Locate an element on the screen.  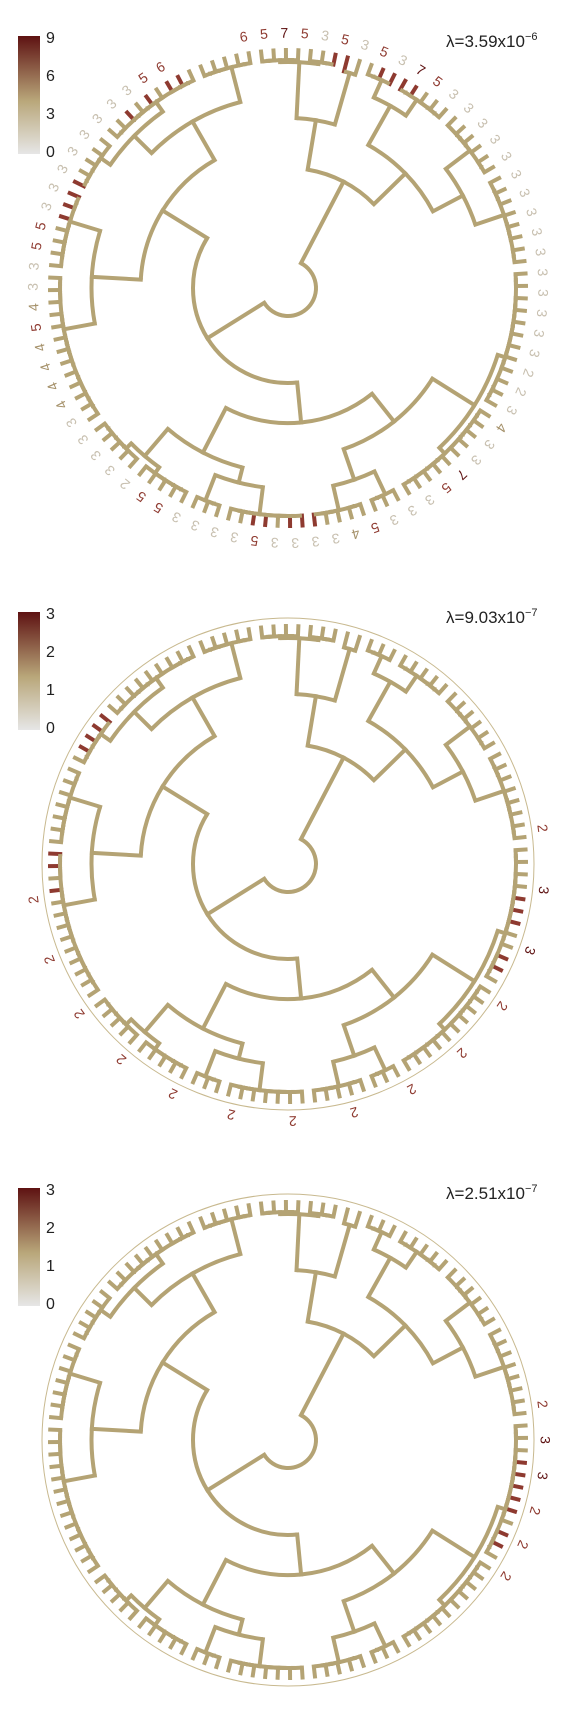
legend-tick: 1 is located at coordinates (50, 690).